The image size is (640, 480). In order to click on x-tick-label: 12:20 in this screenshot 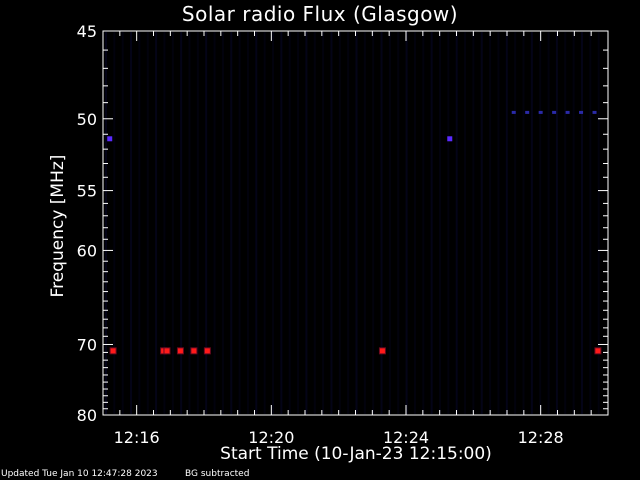, I will do `click(271, 437)`.